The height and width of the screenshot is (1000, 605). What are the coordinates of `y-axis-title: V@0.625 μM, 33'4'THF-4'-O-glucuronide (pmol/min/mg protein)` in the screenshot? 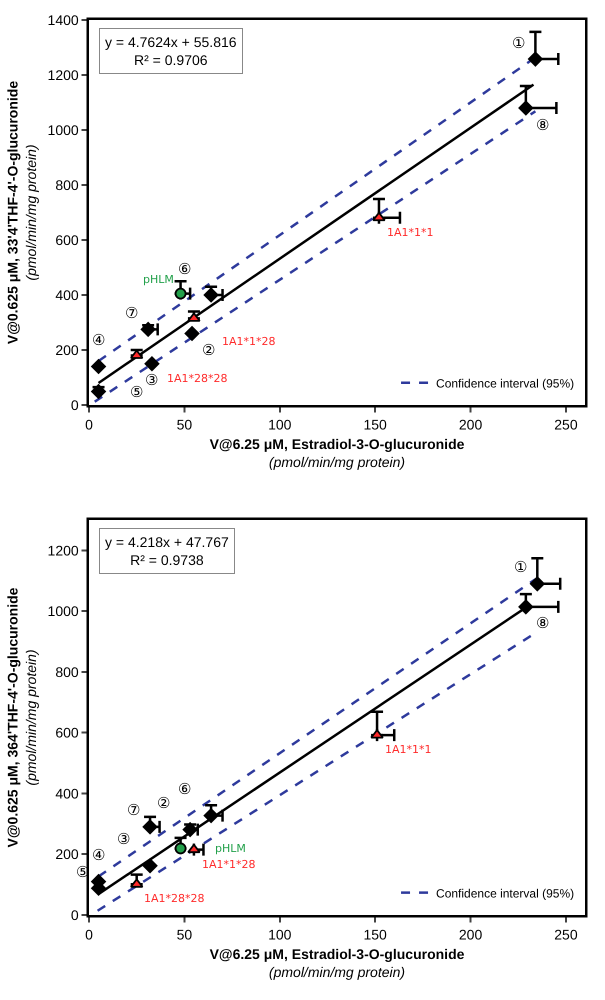 It's located at (21, 212).